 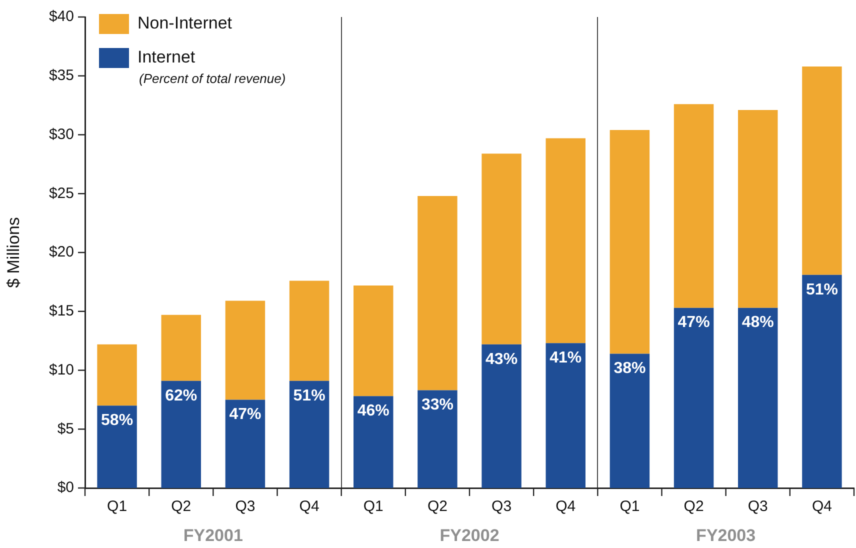 I want to click on legend-label: Non-Internet, so click(x=185, y=23).